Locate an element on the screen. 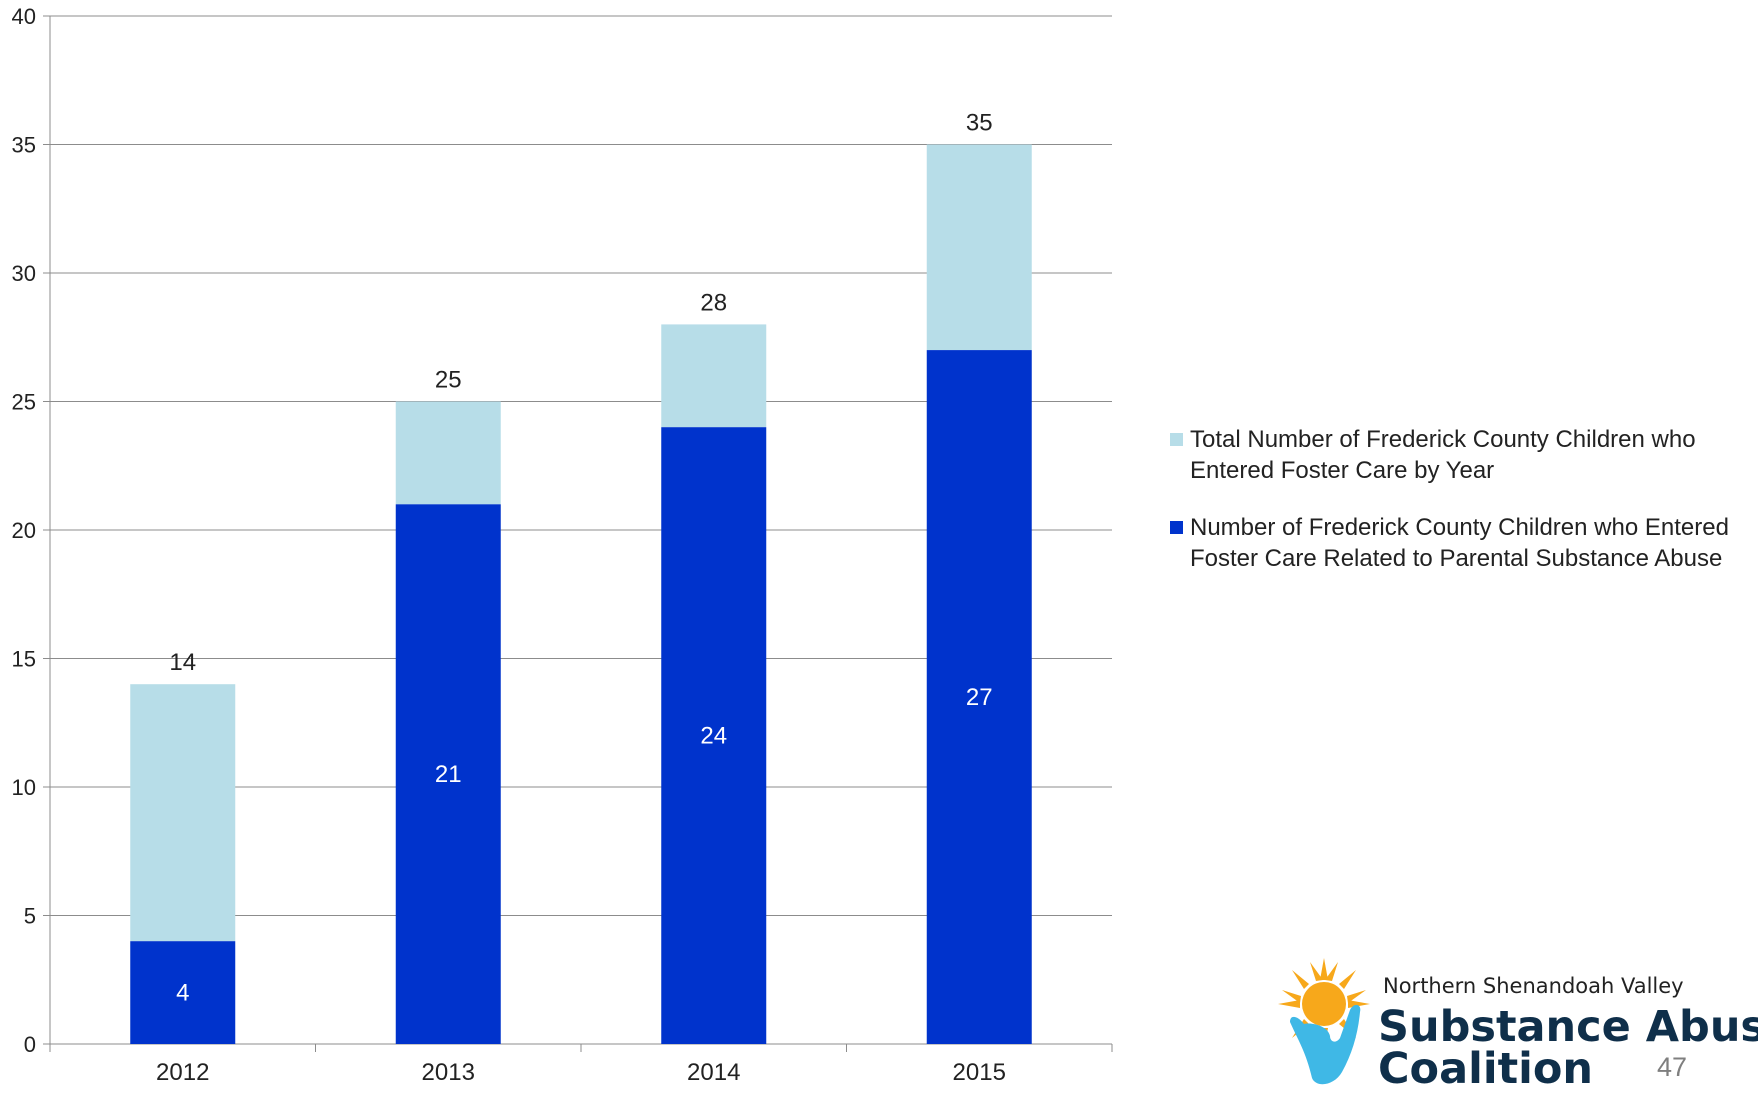 The height and width of the screenshot is (1094, 1758). bar-substance-abuse-2013 is located at coordinates (448, 774).